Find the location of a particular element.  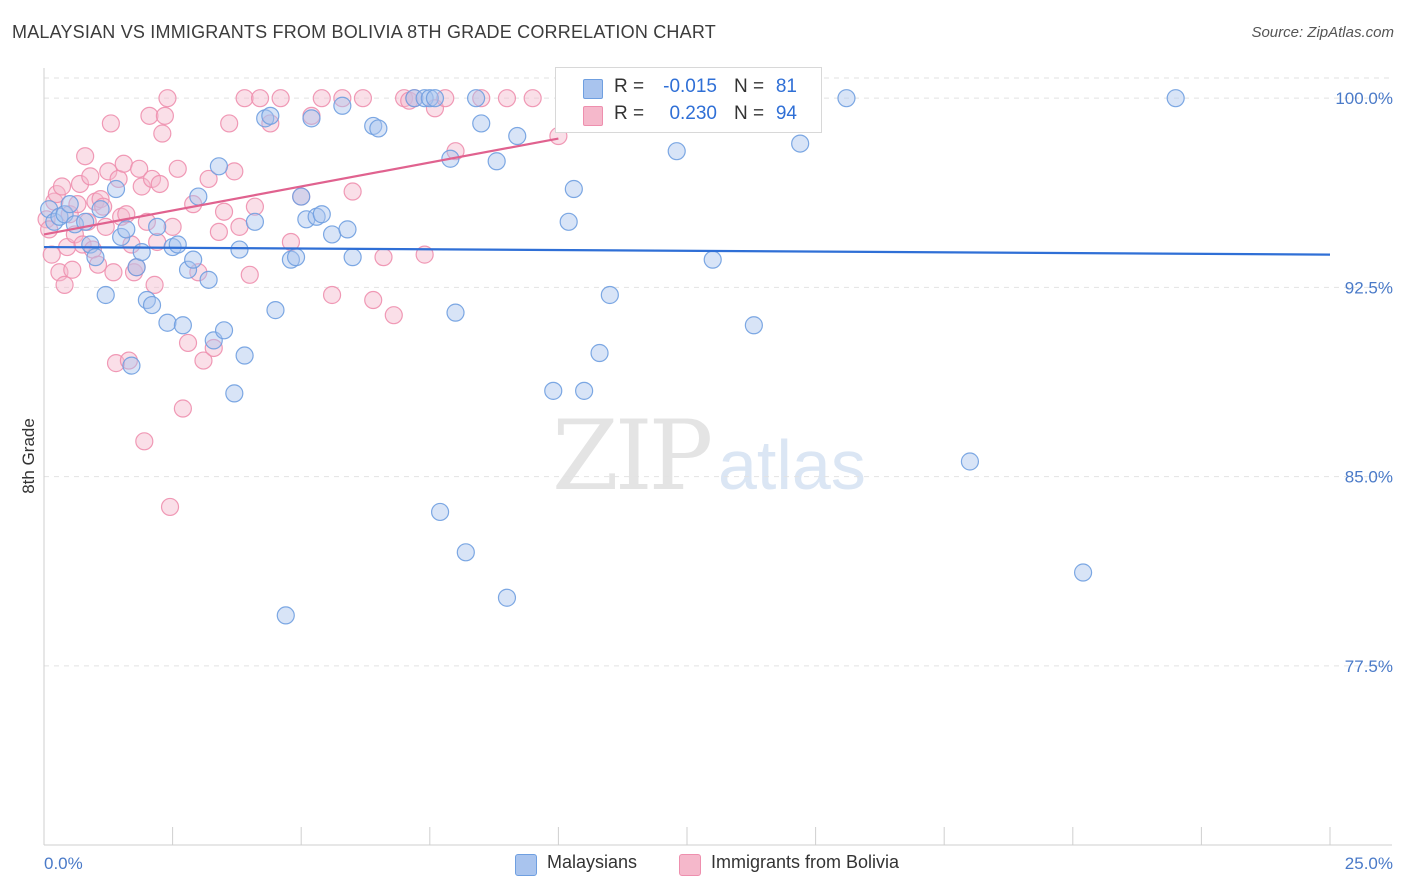

source-label: Source: ZipAtlas.com is located at coordinates (1322, 32).